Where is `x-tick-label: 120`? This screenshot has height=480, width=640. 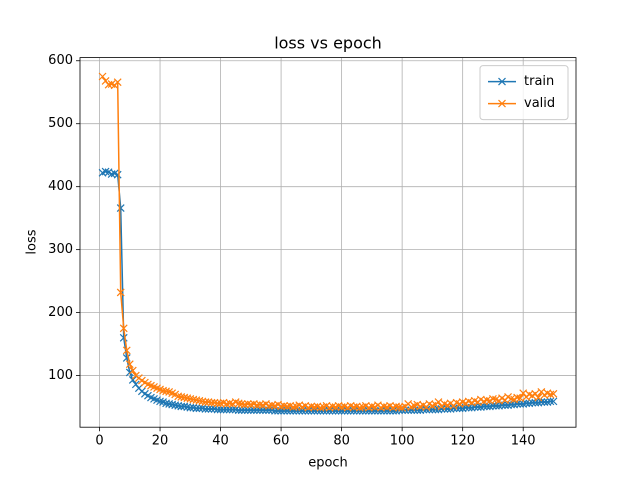
x-tick-label: 120 is located at coordinates (462, 441).